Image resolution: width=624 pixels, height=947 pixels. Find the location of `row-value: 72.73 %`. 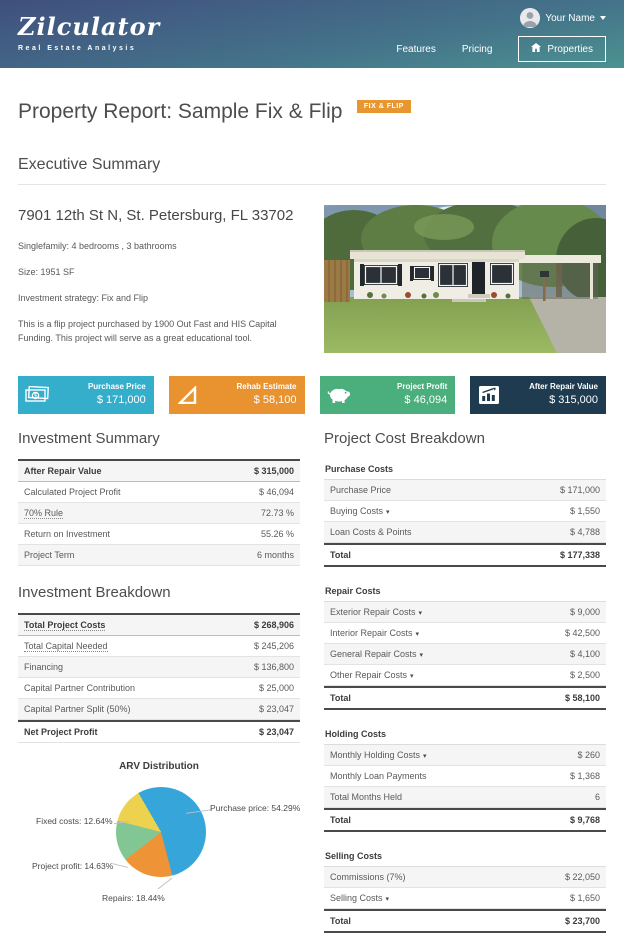

row-value: 72.73 % is located at coordinates (277, 512).